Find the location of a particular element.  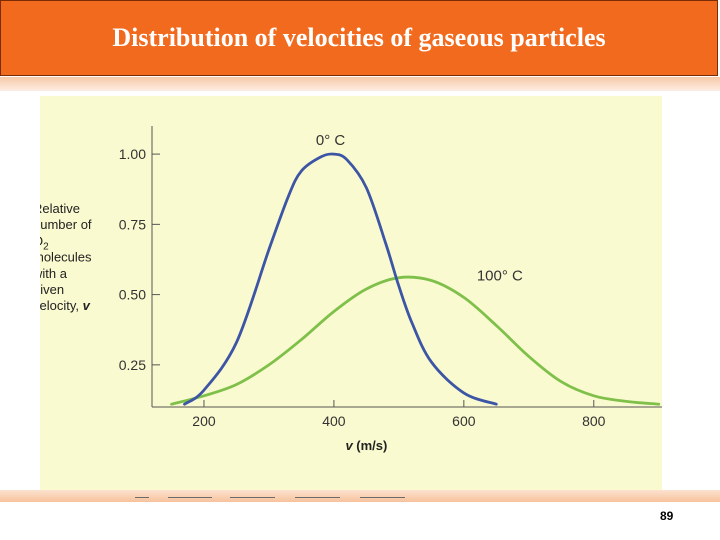

decorative-lines is located at coordinates (275, 499).